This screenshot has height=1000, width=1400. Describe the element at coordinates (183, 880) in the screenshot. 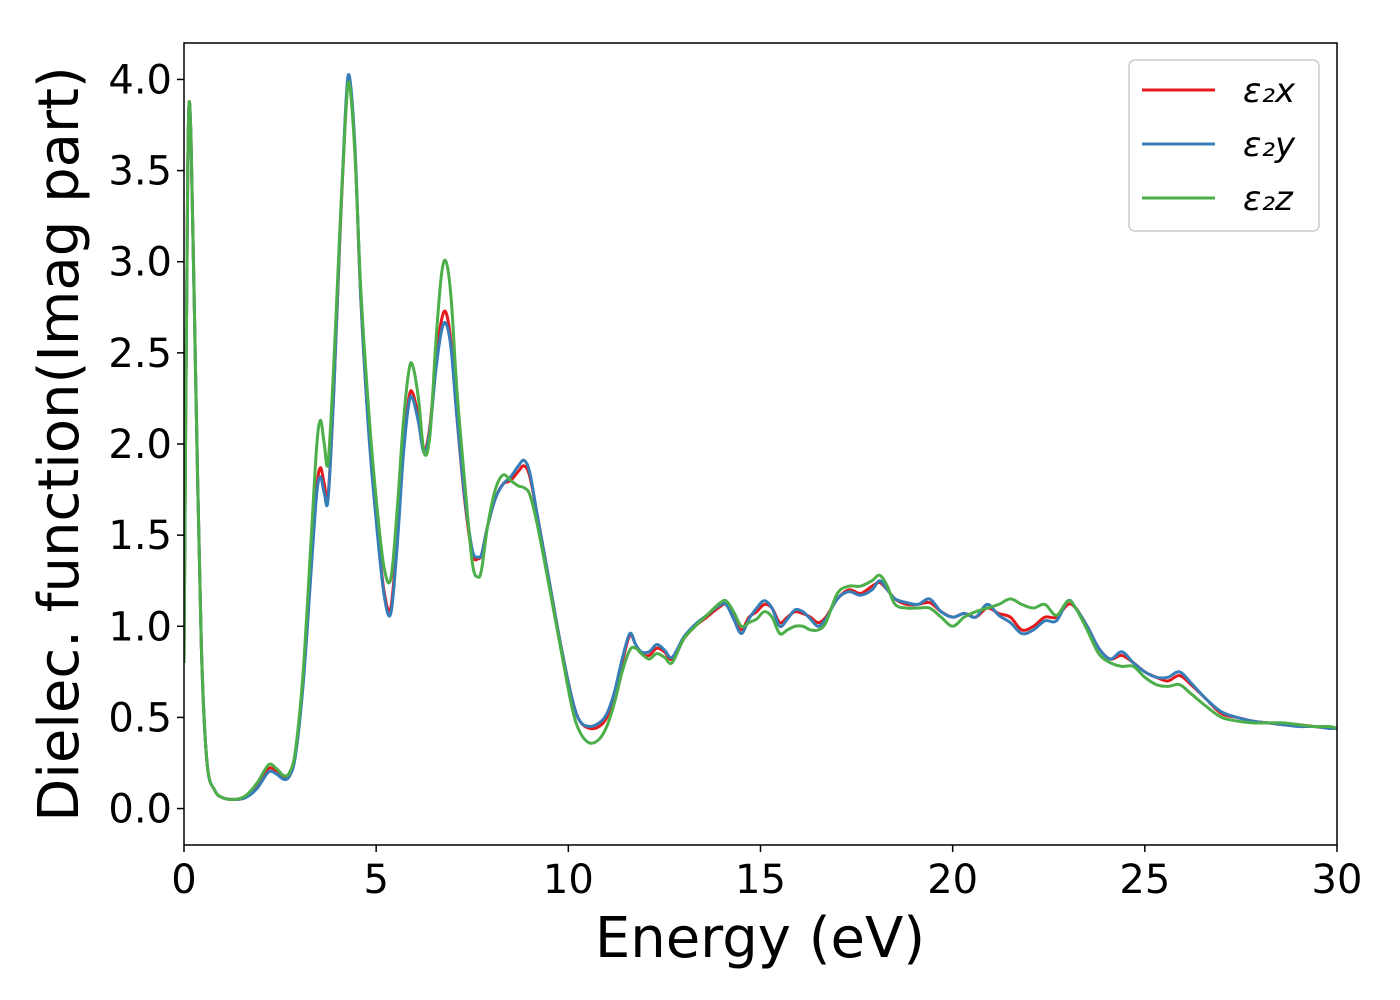

I see `x-tick-label: 0` at that location.